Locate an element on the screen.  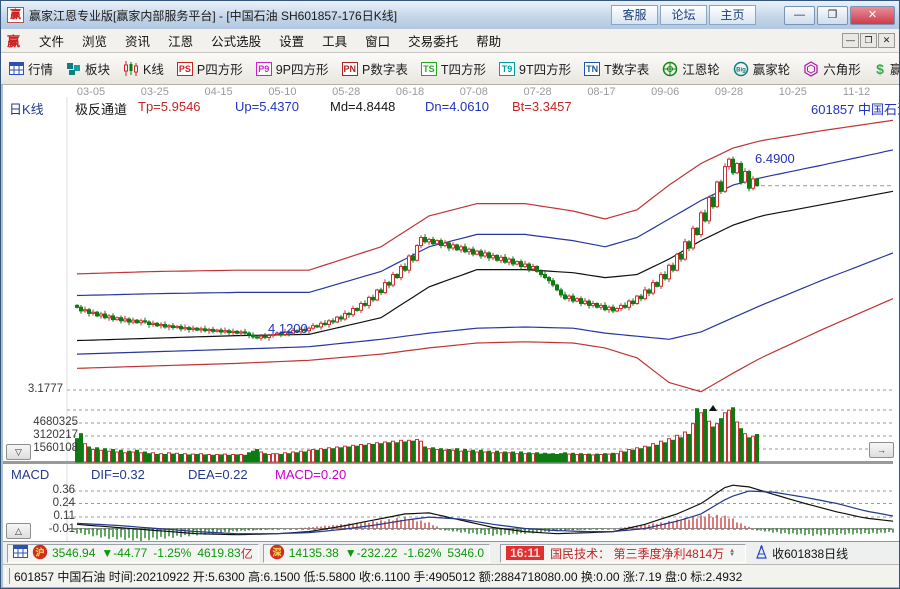
child-restore-button: ❐ is located at coordinates (868, 40).